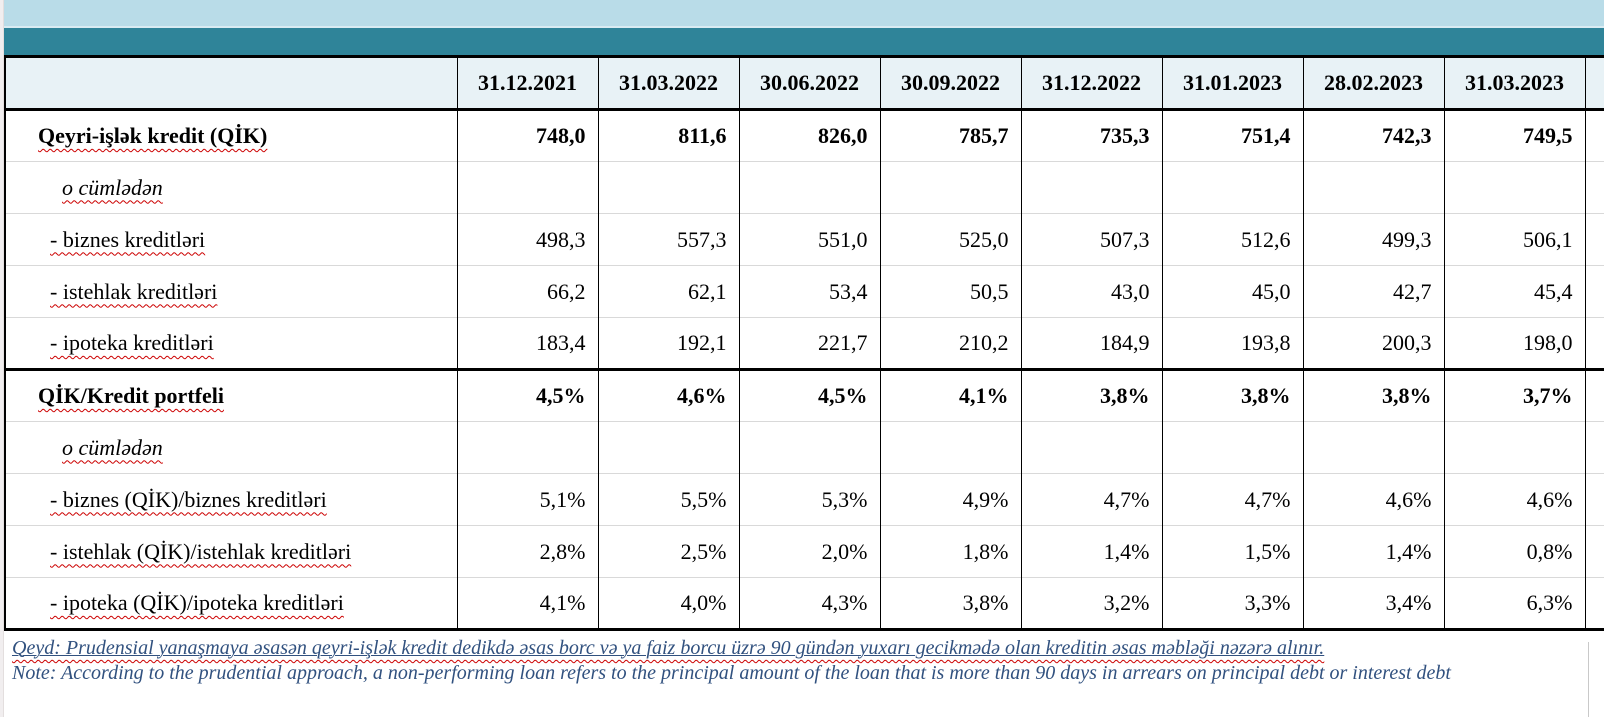  Describe the element at coordinates (527, 239) in the screenshot. I see `cell-value: 498,3` at that location.